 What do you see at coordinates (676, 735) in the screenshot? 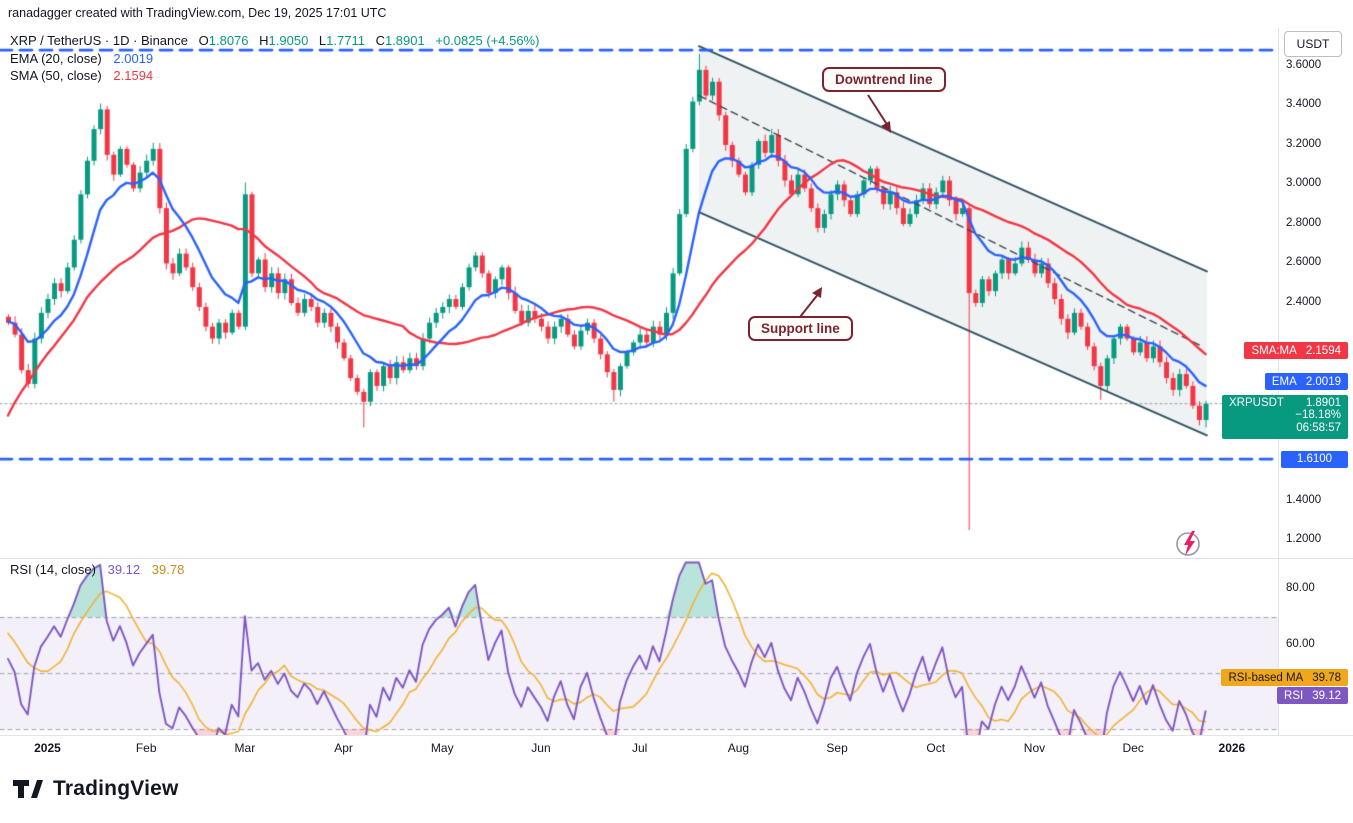
I see `time-axis-separator` at bounding box center [676, 735].